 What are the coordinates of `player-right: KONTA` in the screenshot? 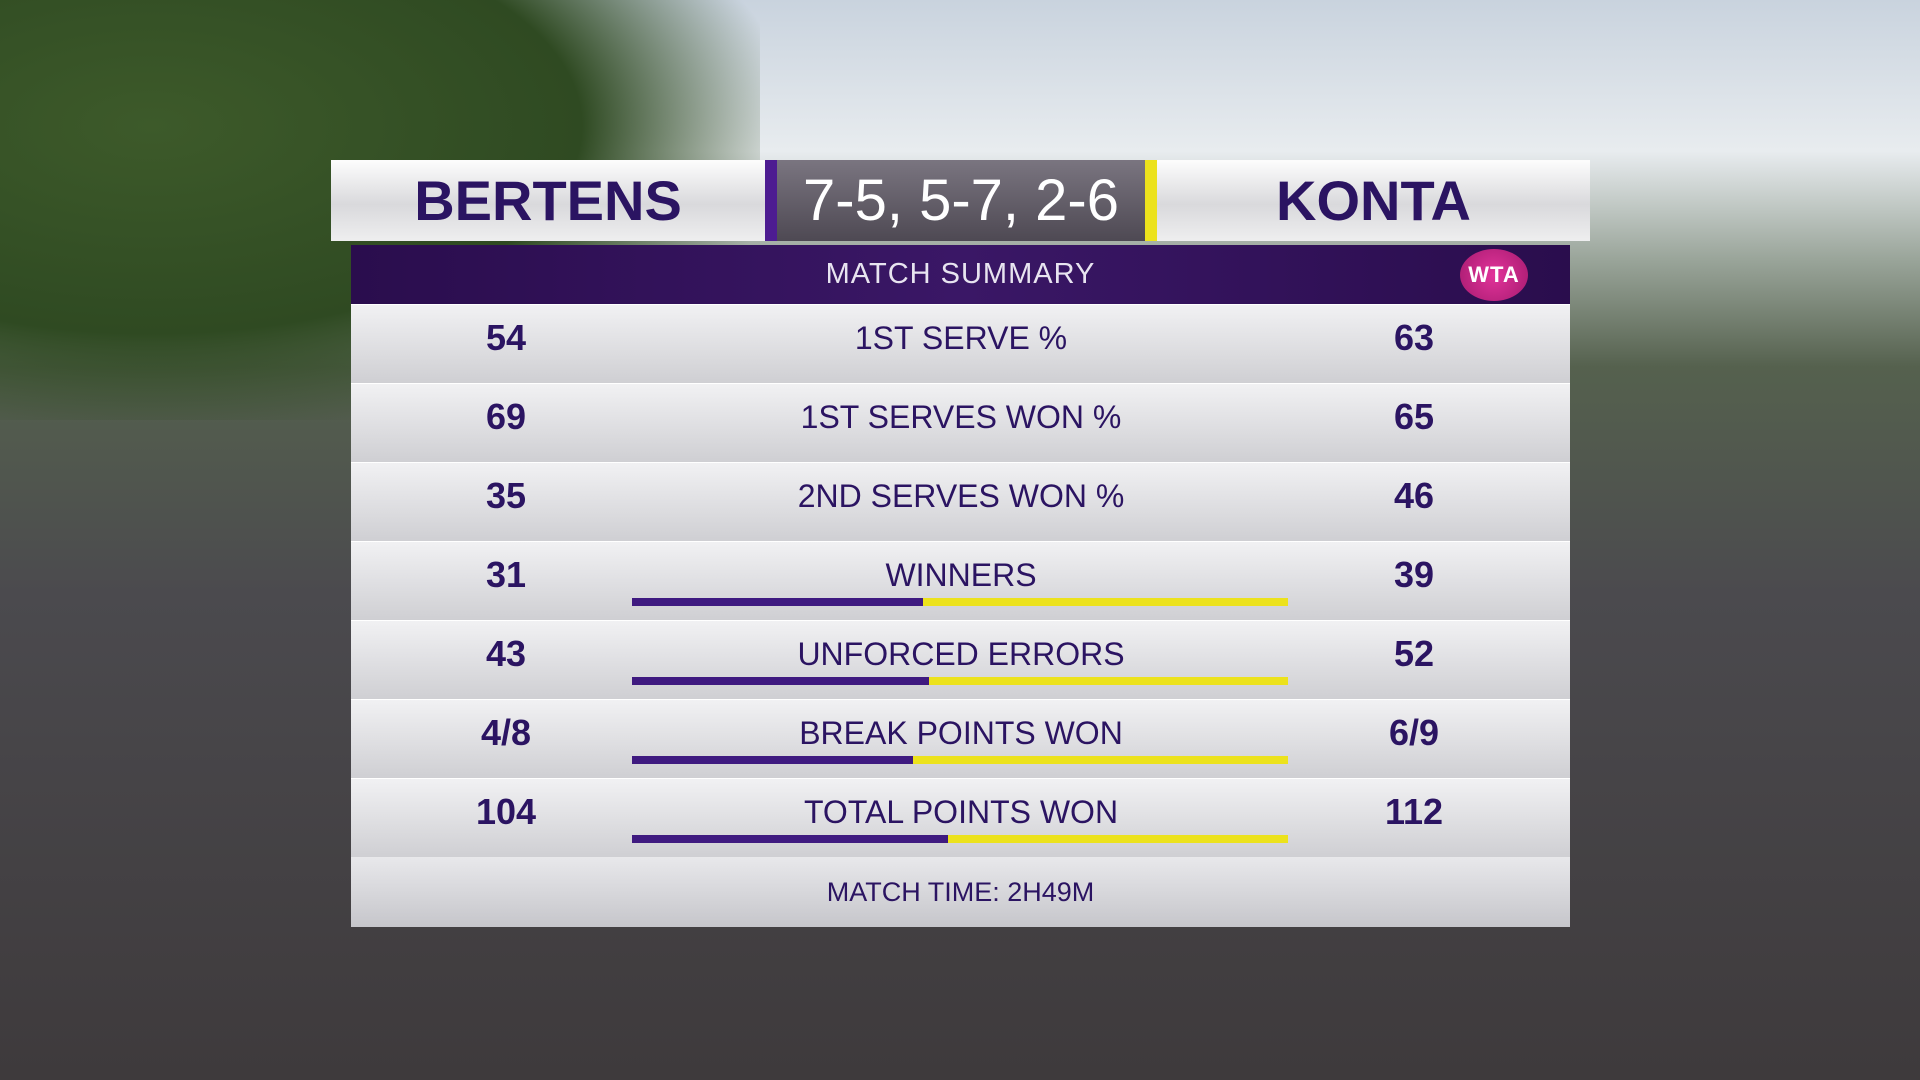 It's located at (1373, 200).